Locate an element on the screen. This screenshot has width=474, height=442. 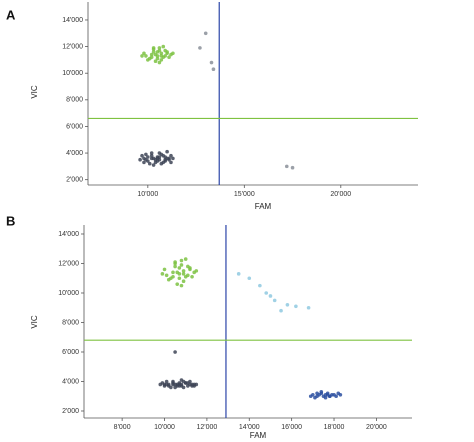
x-tick-label: 20'000 is located at coordinates (340, 194).